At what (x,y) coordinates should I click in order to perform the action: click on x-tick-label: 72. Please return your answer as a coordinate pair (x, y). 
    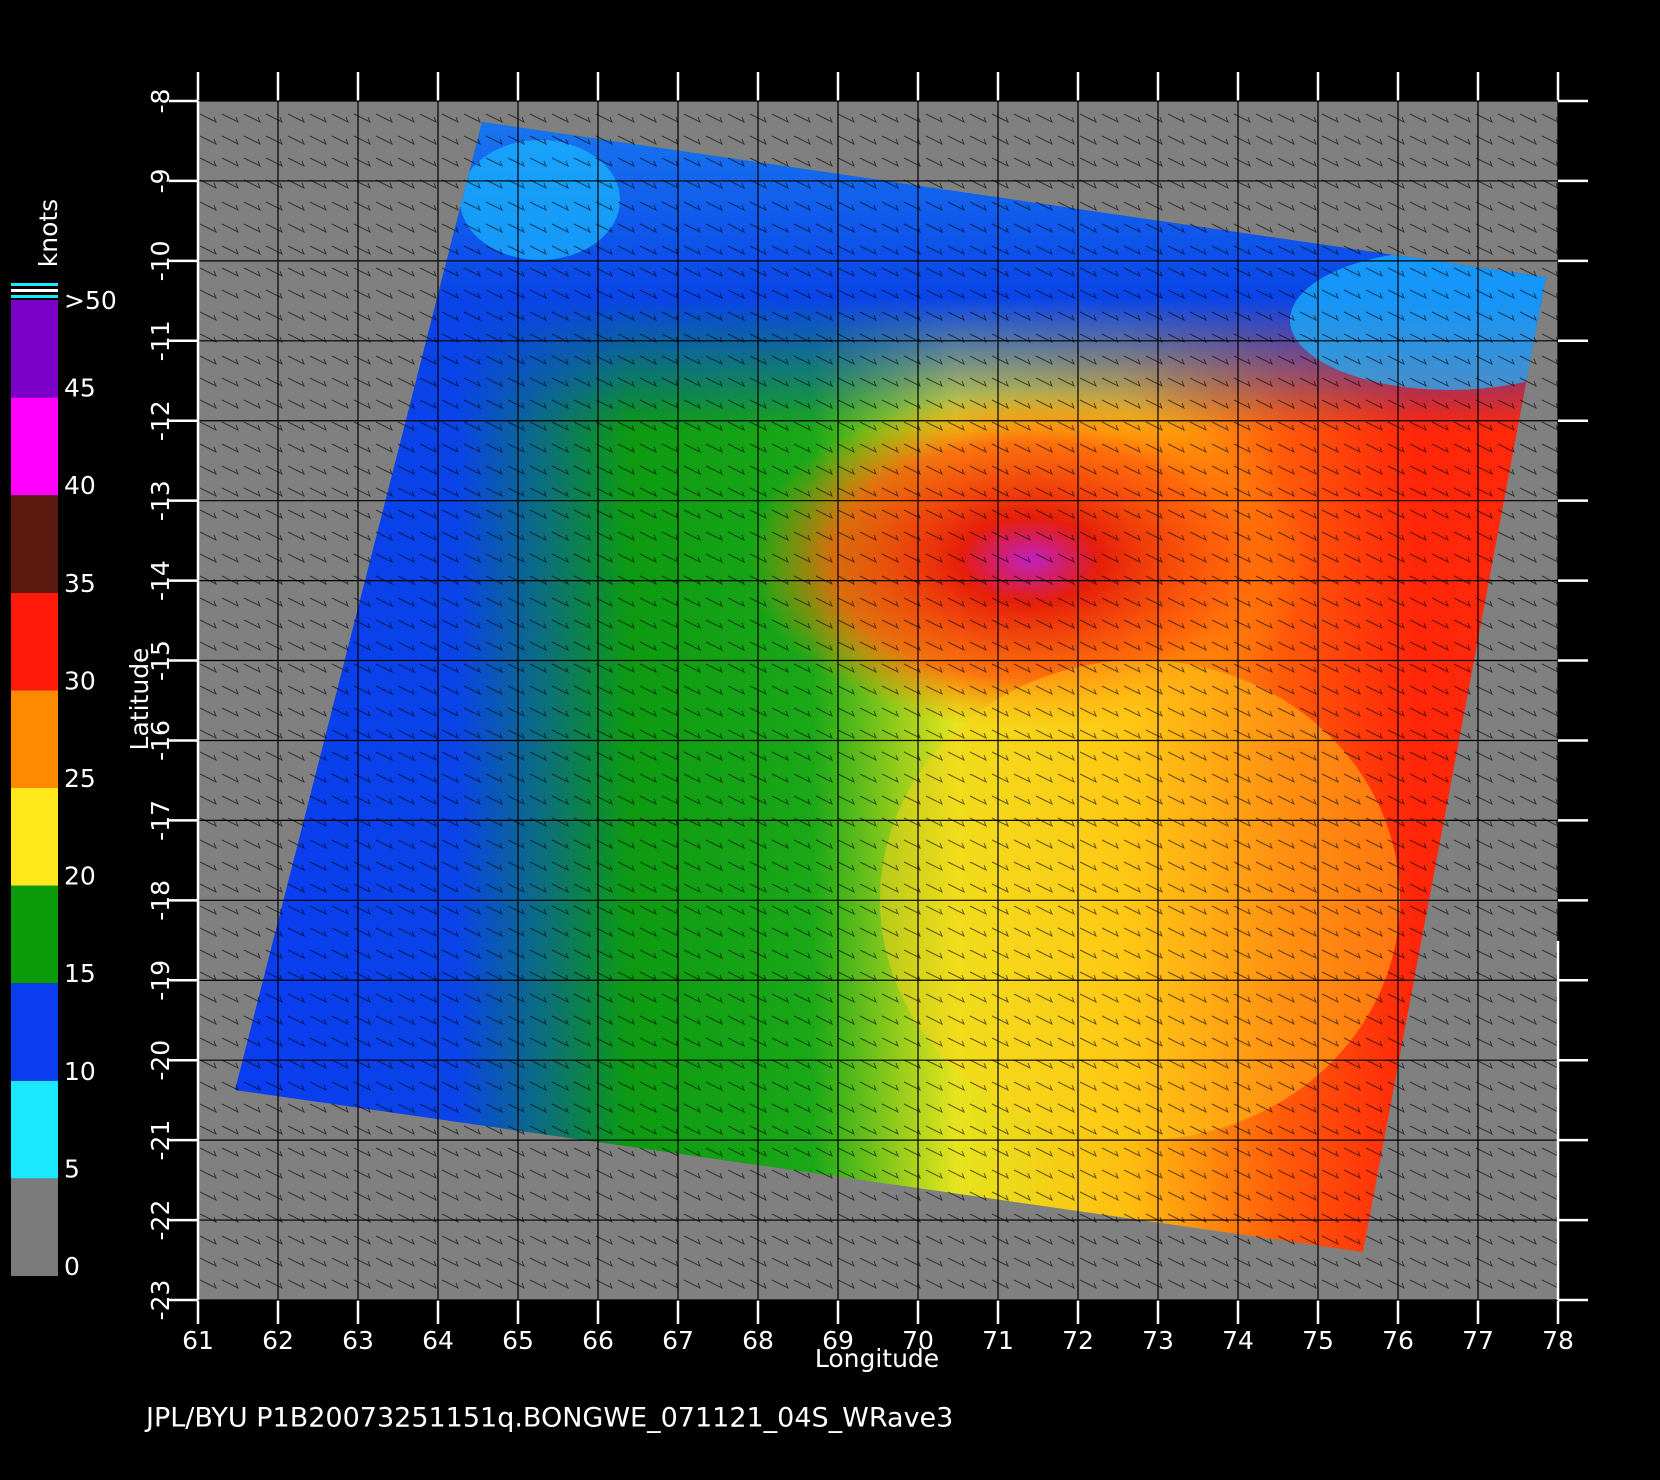
    Looking at the image, I should click on (1078, 1340).